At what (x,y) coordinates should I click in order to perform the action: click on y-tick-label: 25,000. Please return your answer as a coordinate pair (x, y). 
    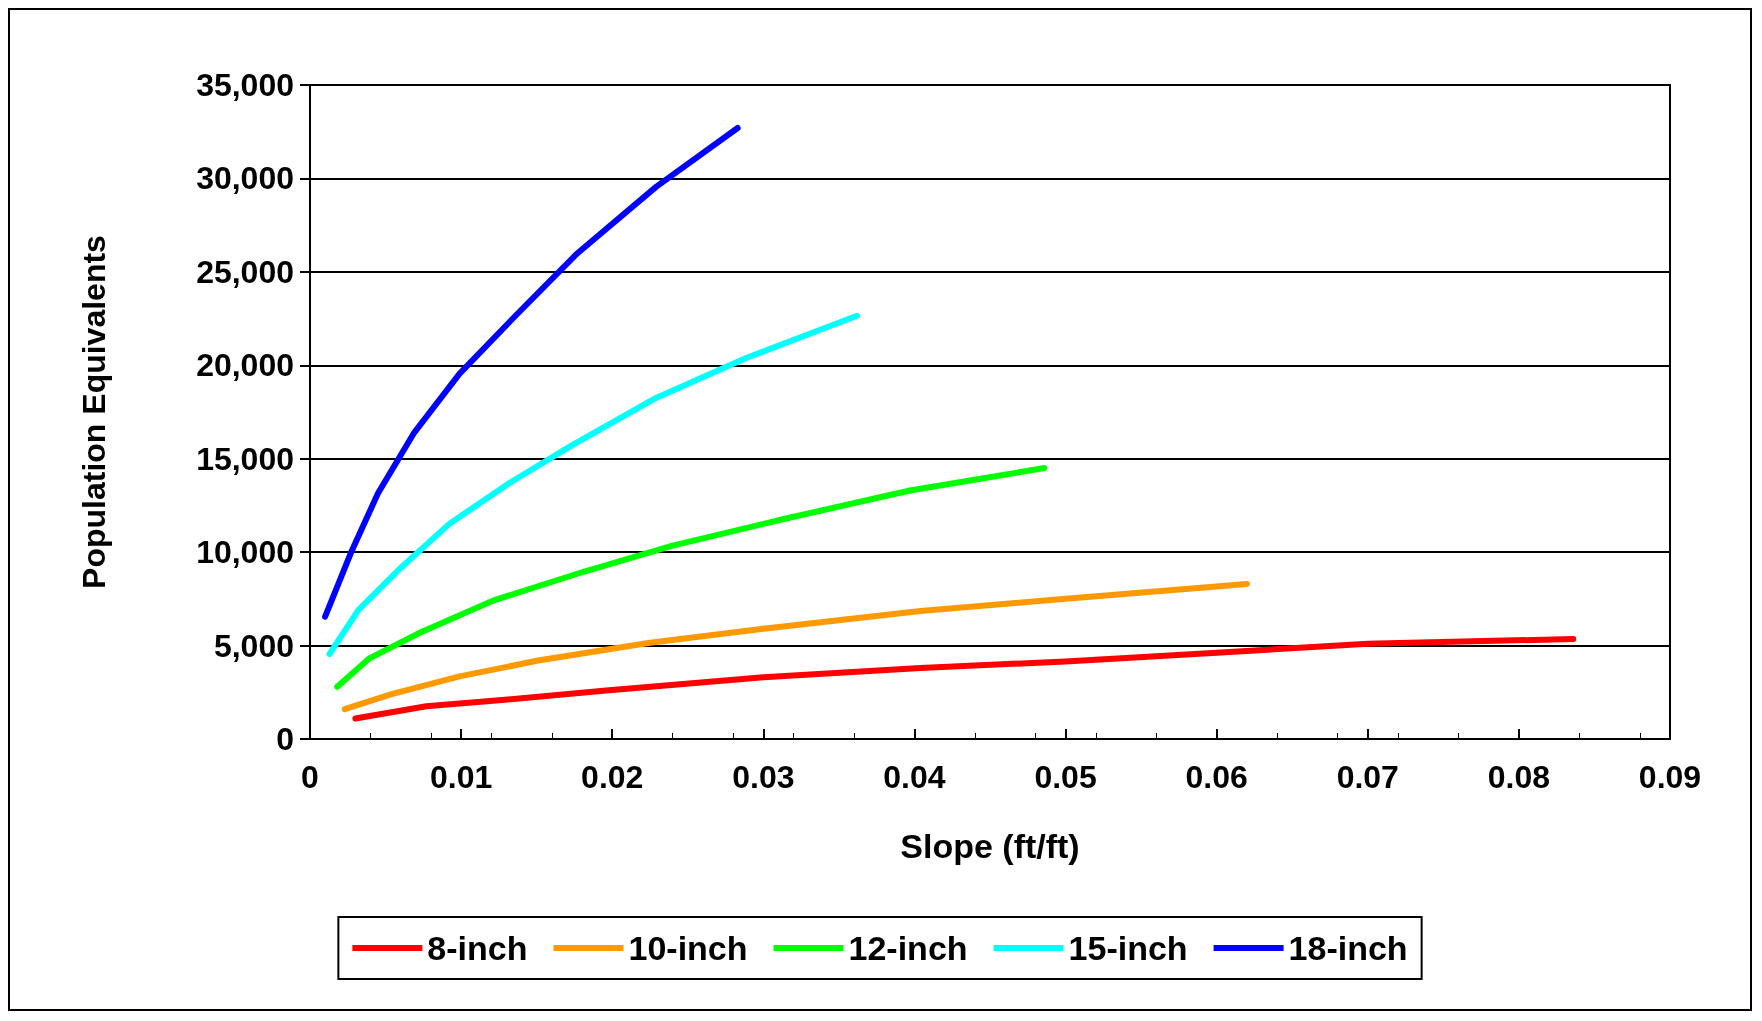
    Looking at the image, I should click on (245, 271).